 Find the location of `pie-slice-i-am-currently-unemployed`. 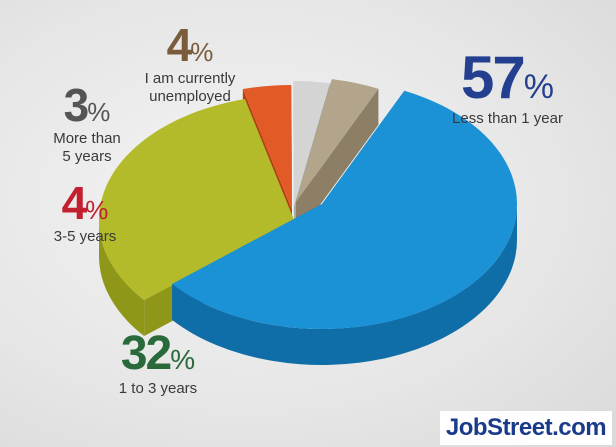

pie-slice-i-am-currently-unemployed is located at coordinates (337, 159).